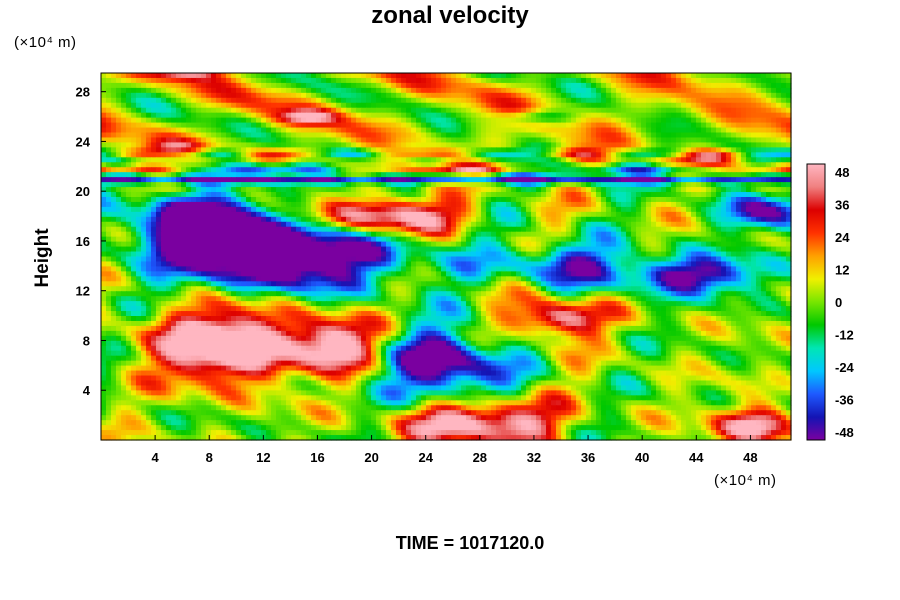 The width and height of the screenshot is (900, 600). Describe the element at coordinates (209, 457) in the screenshot. I see `x-tick-label: 8` at that location.